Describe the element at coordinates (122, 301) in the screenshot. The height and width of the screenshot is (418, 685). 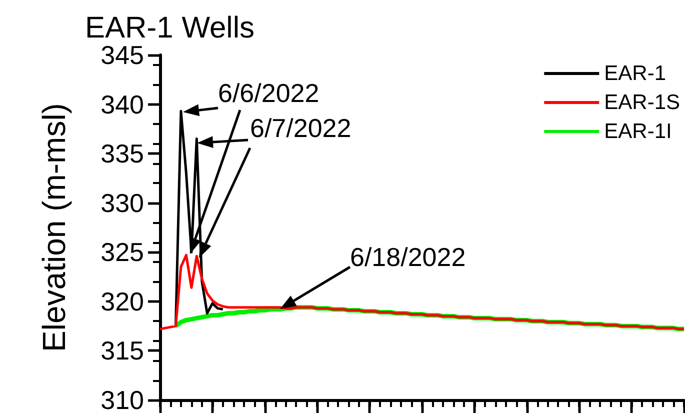
I see `y-tick-label: 320` at that location.